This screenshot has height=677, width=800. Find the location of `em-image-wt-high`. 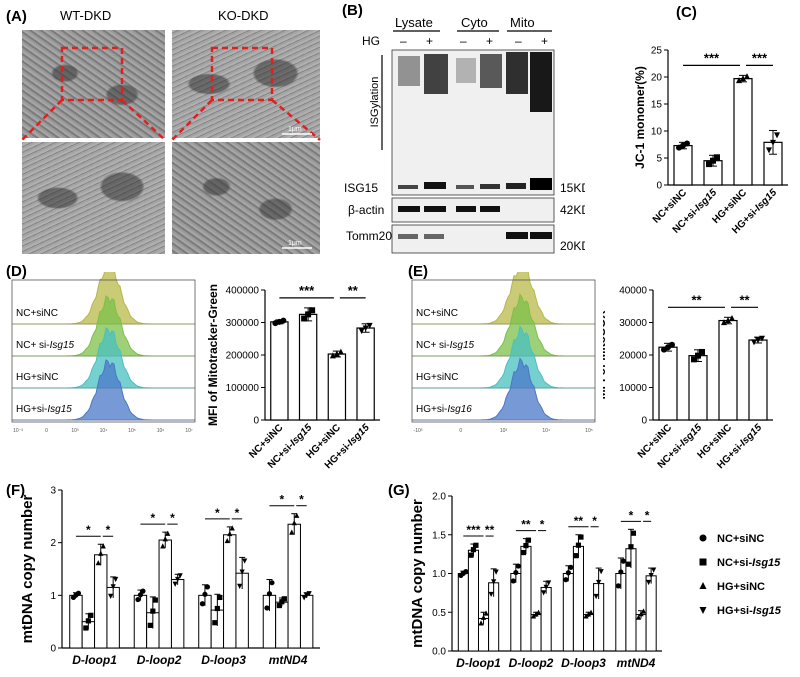

em-image-wt-high is located at coordinates (93, 198).